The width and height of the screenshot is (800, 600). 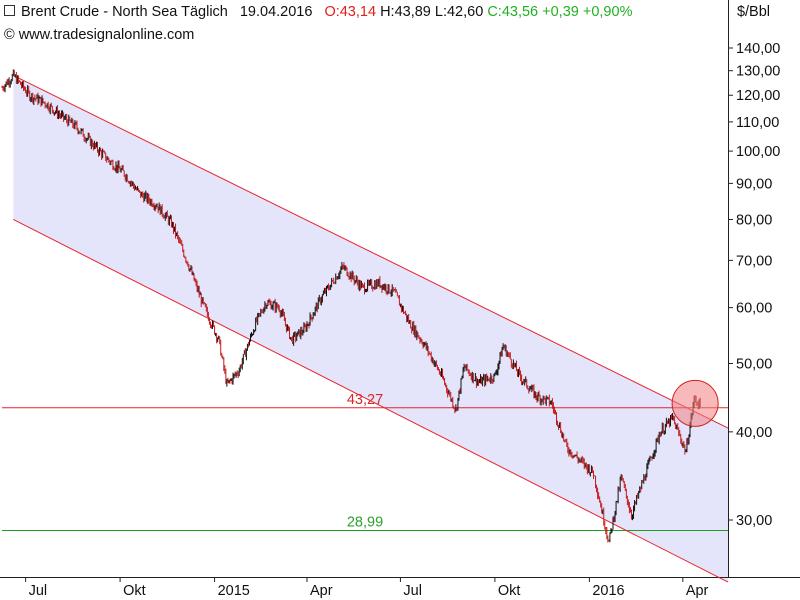 What do you see at coordinates (365, 522) in the screenshot?
I see `level-label: 28,99` at bounding box center [365, 522].